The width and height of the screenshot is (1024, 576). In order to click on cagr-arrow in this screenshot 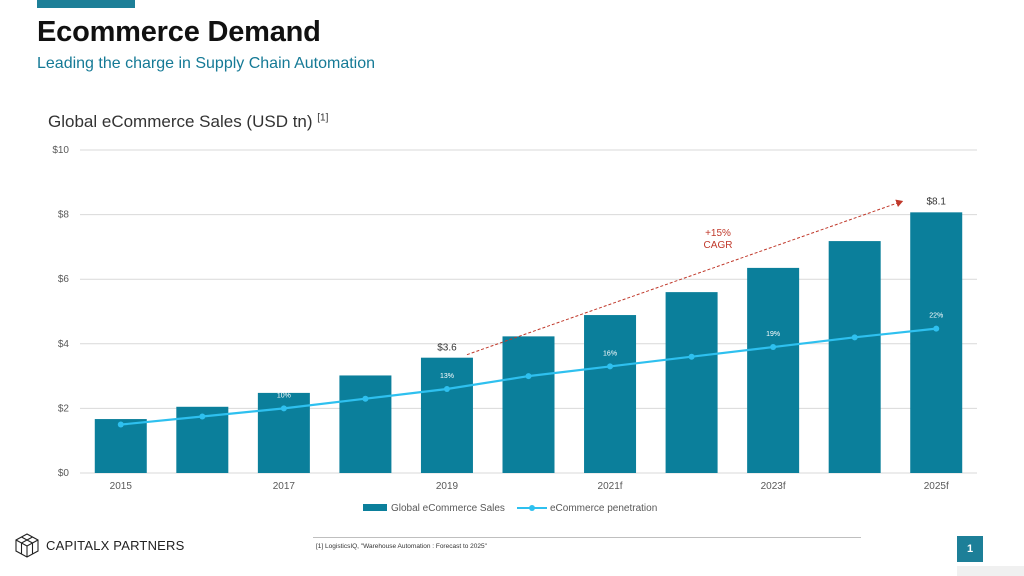, I will do `click(685, 277)`.